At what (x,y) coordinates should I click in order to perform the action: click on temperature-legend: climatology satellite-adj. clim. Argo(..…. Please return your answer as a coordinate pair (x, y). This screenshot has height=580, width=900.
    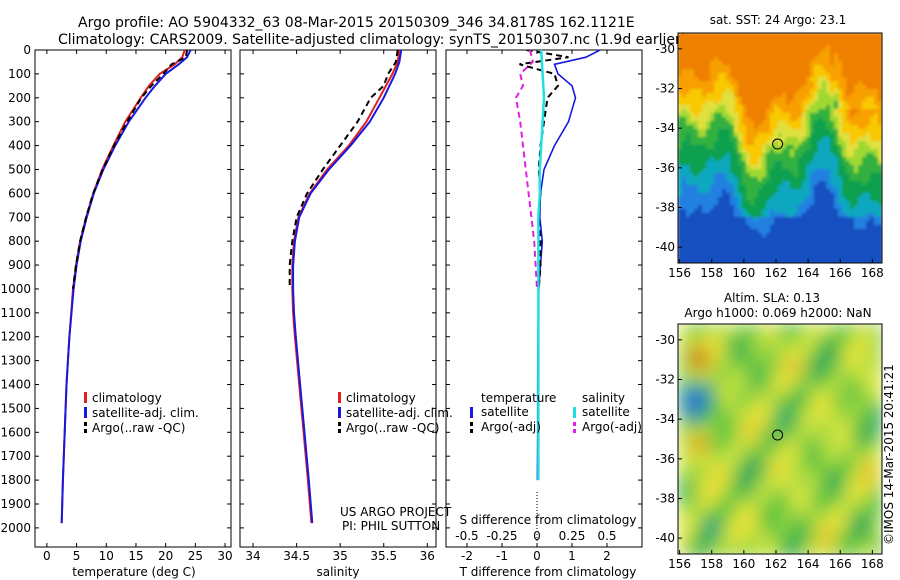
    Looking at the image, I should click on (141, 413).